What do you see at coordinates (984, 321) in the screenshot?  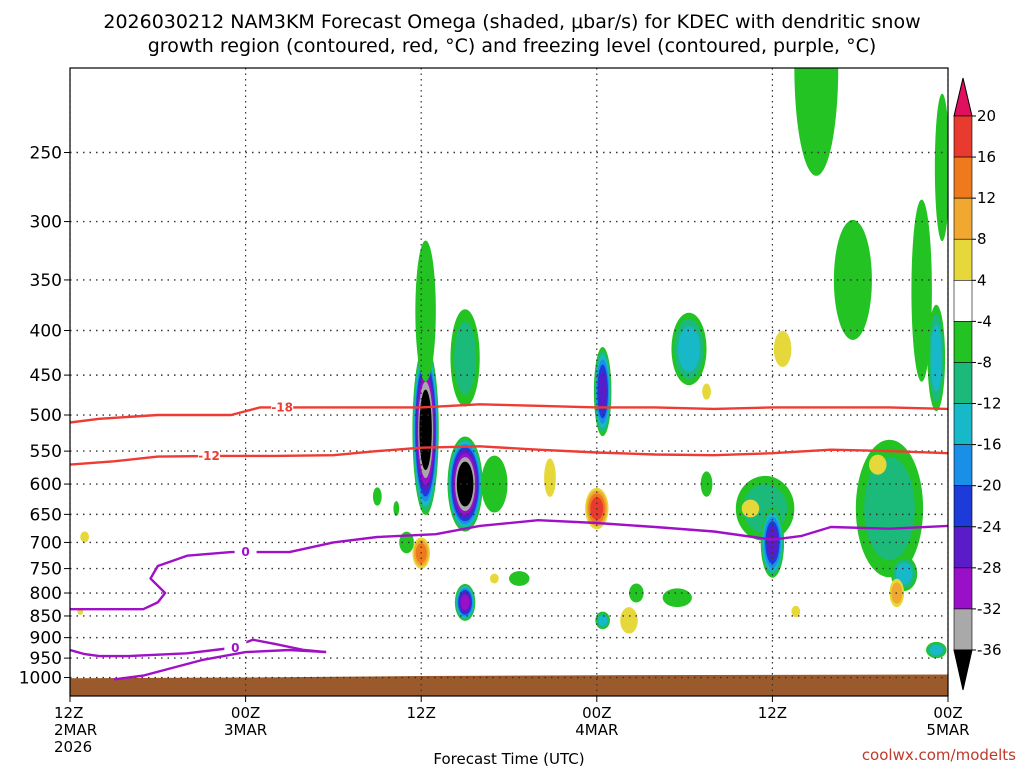 I see `colorbar-label-5: -4` at bounding box center [984, 321].